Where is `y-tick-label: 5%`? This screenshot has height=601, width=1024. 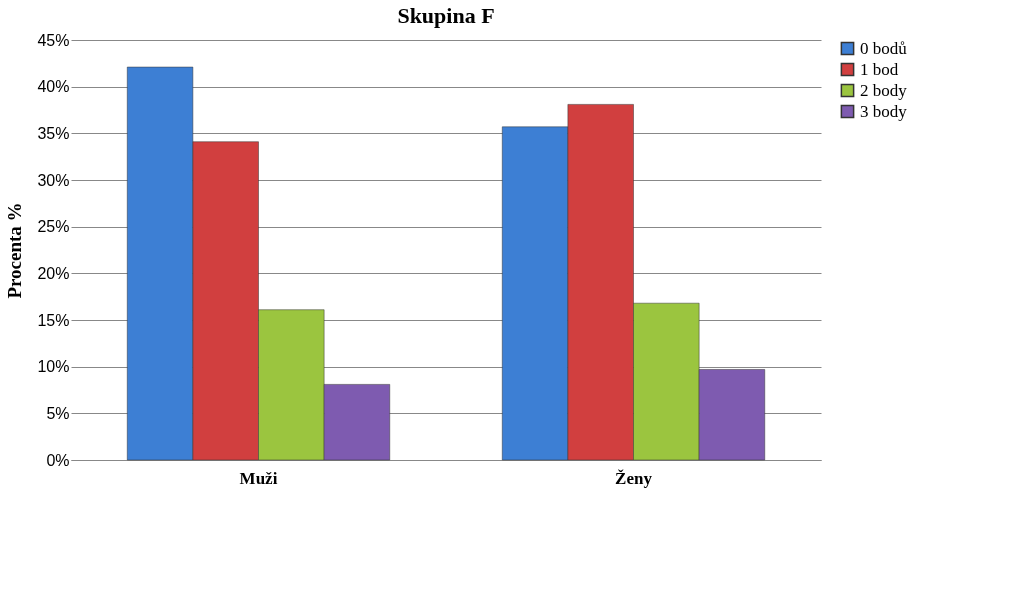
y-tick-label: 5% is located at coordinates (58, 413).